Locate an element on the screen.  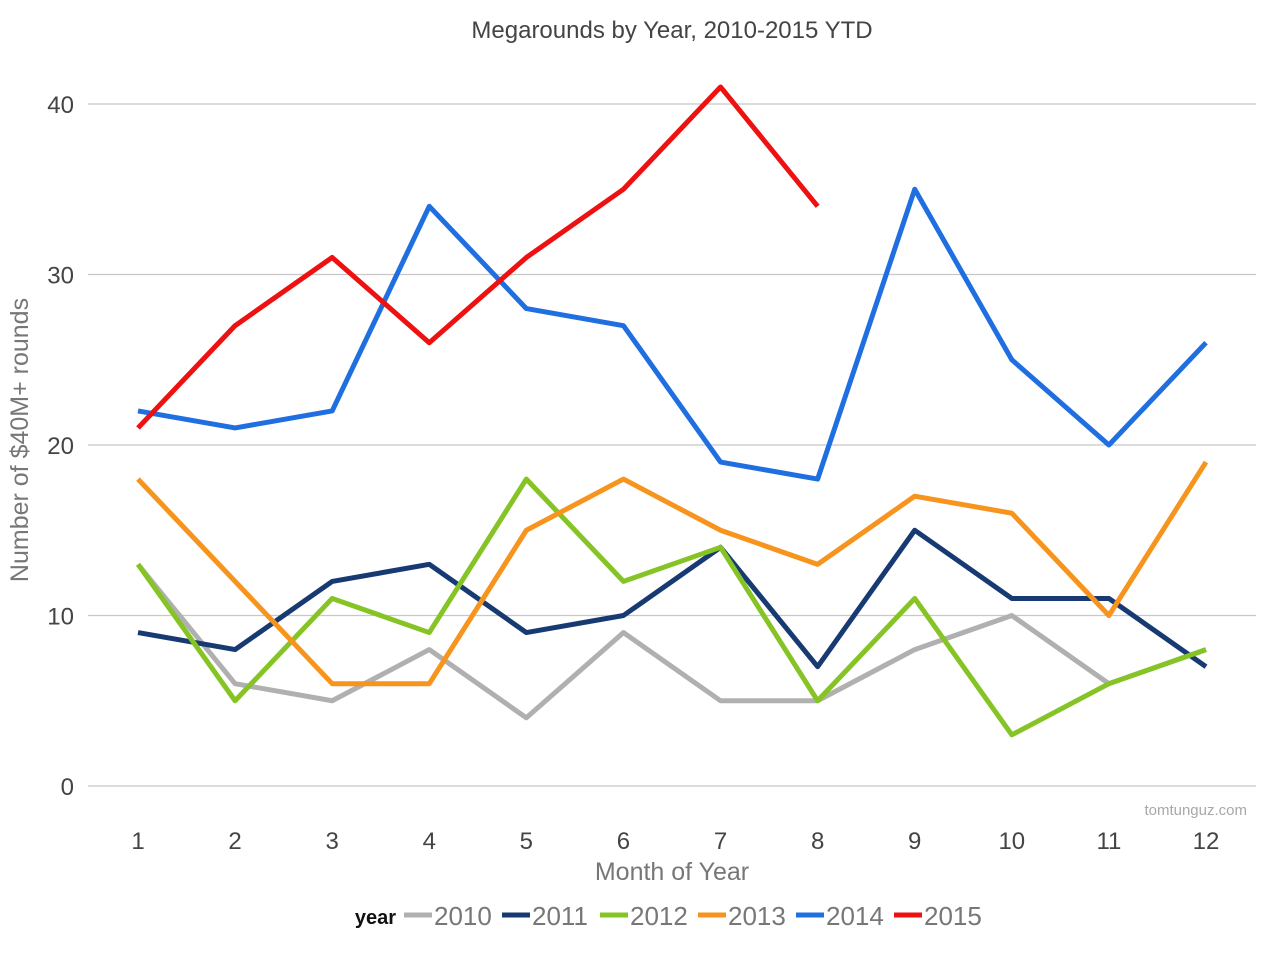
x-tick-label: 10 is located at coordinates (1011, 841).